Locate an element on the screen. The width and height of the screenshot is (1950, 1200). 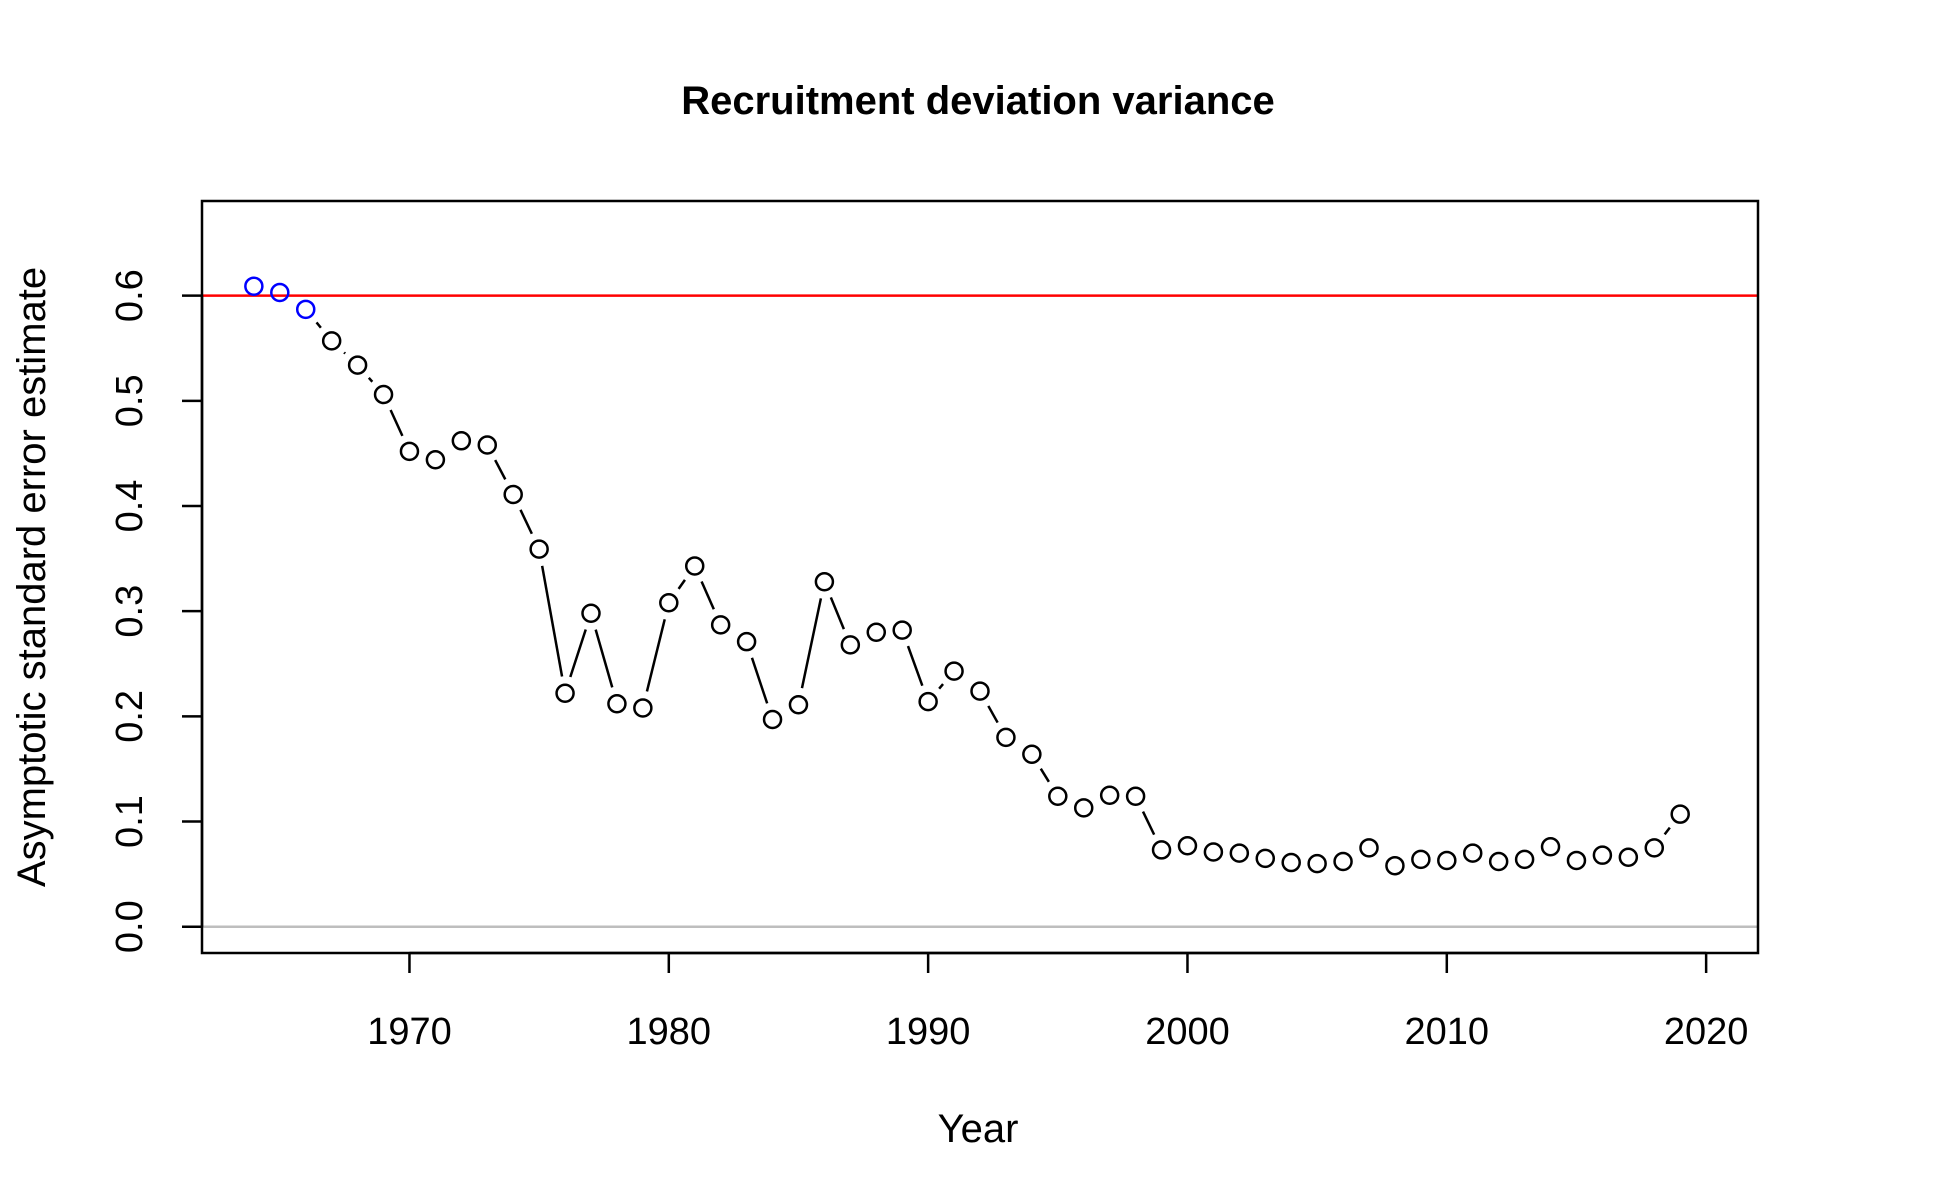
y-axis-label: Asymptotic standard error estimate is located at coordinates (32, 577).